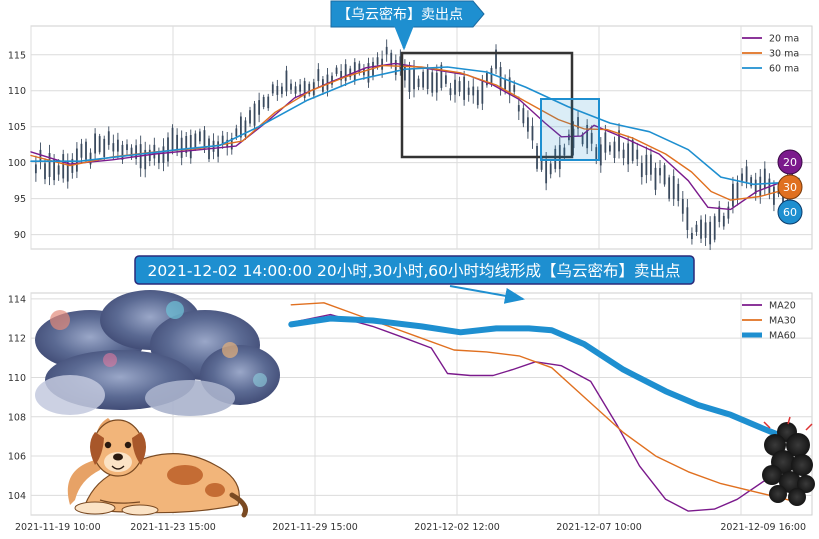  I want to click on bottom-legend: MA20 MA30 MA60, so click(769, 321).